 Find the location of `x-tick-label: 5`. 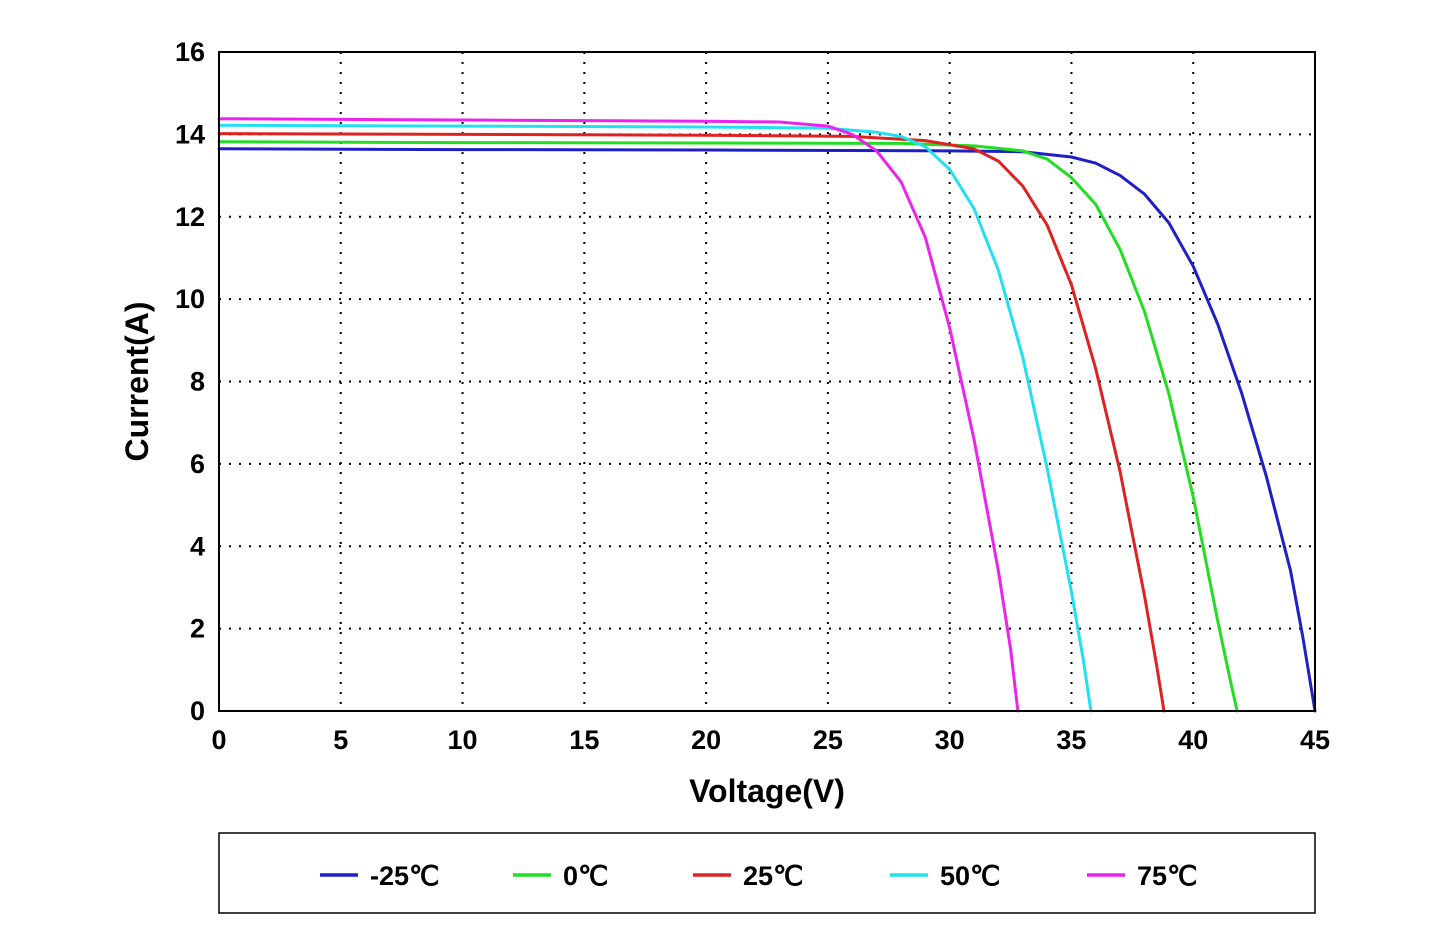

x-tick-label: 5 is located at coordinates (340, 740).